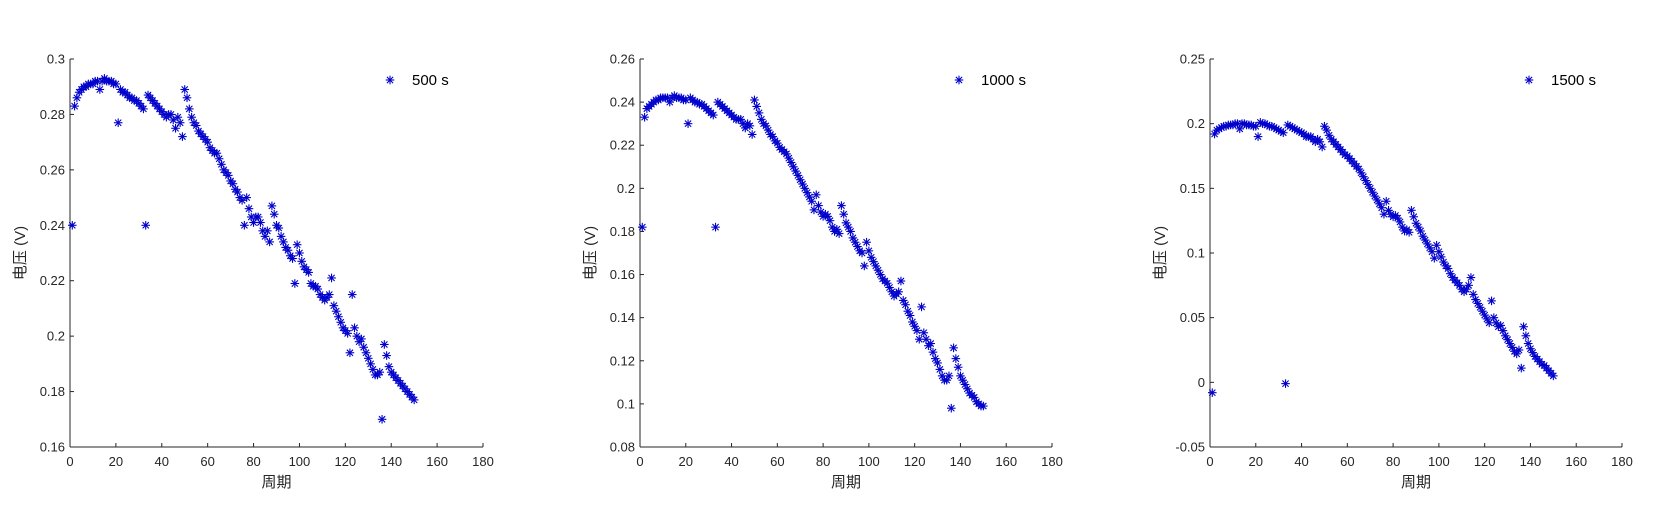 The height and width of the screenshot is (520, 1669). What do you see at coordinates (622, 231) in the screenshot?
I see `y-tick-label: 0.18` at bounding box center [622, 231].